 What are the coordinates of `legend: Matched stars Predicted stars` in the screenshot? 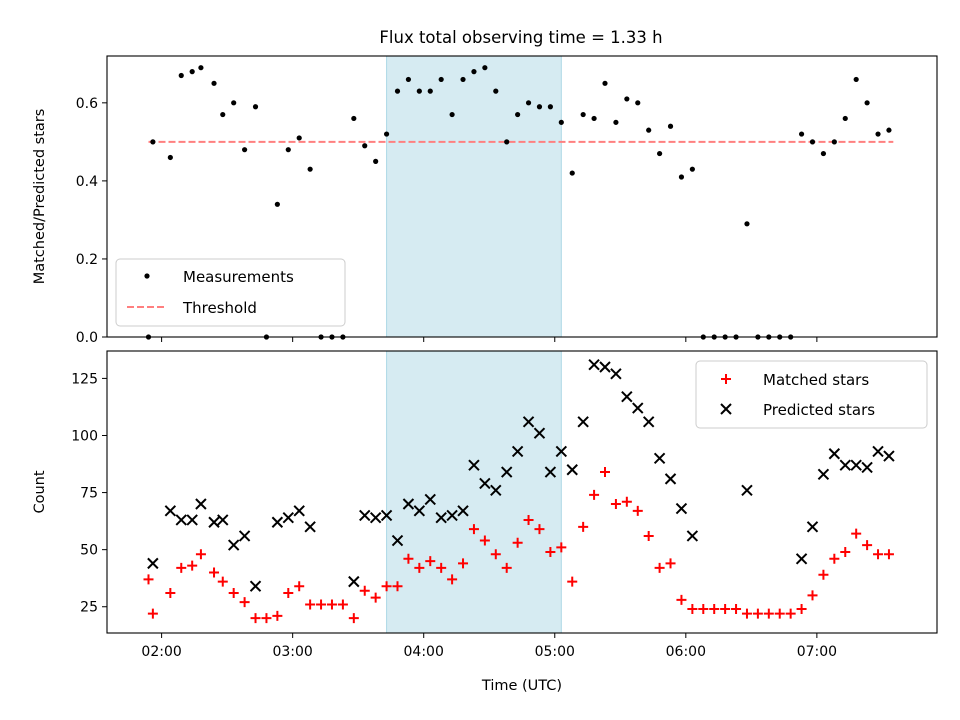 It's located at (811, 394).